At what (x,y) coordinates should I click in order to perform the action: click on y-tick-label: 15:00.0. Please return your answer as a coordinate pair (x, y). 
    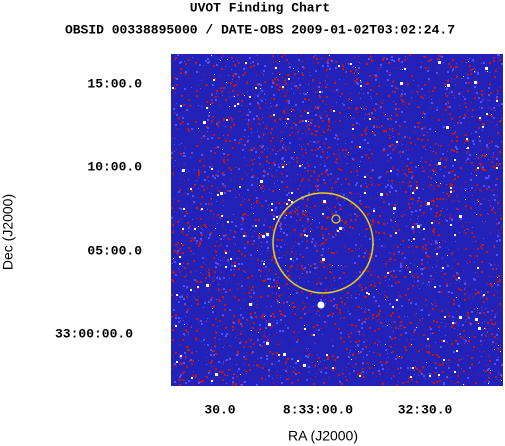
    Looking at the image, I should click on (114, 83).